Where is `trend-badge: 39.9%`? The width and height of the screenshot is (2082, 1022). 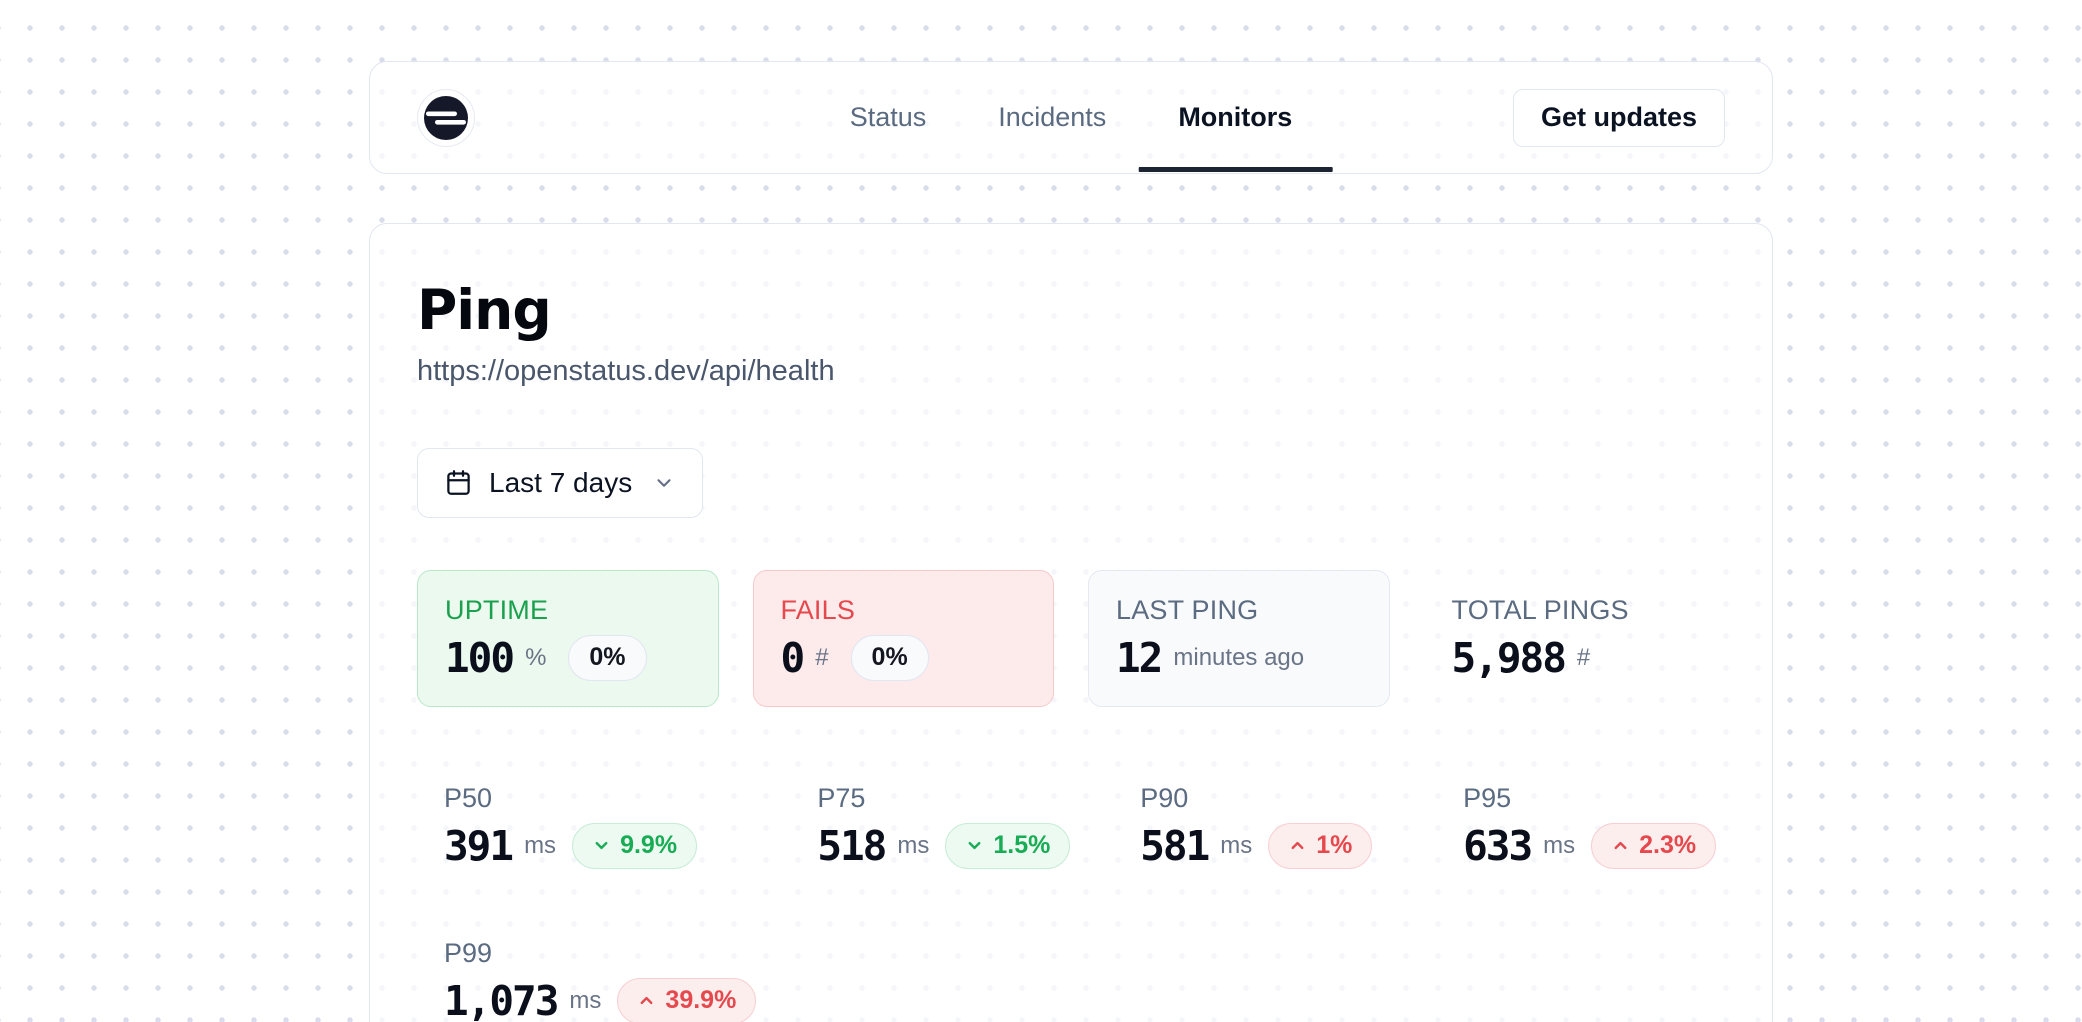 trend-badge: 39.9% is located at coordinates (687, 999).